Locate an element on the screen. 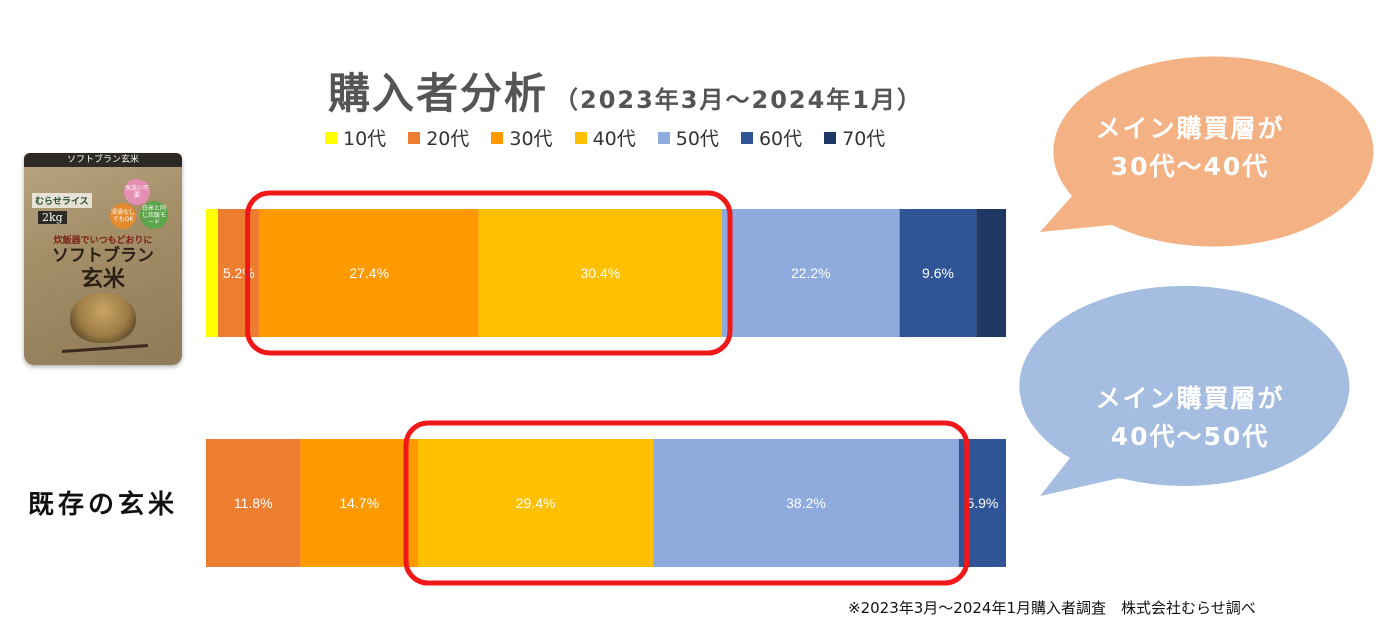 The image size is (1400, 629). bubble-2-line2: 40代～50代 is located at coordinates (1190, 436).